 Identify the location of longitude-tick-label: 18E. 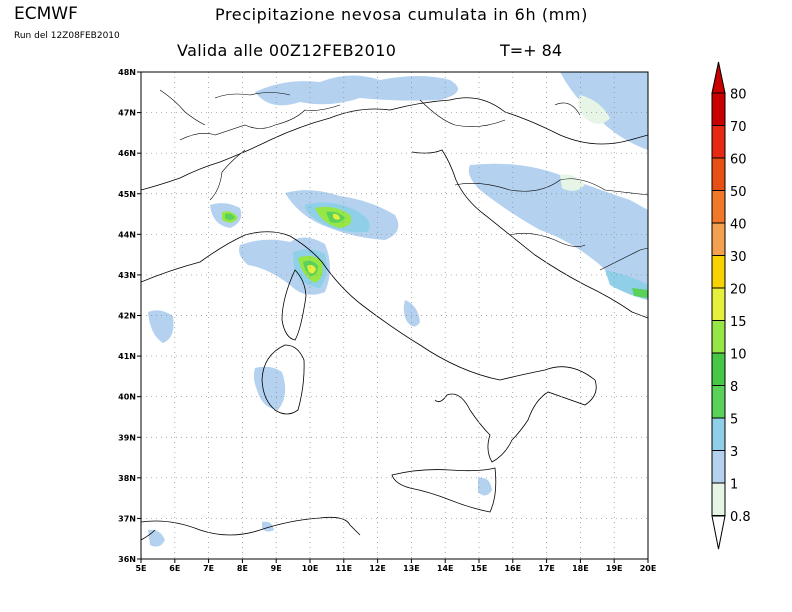
(580, 568).